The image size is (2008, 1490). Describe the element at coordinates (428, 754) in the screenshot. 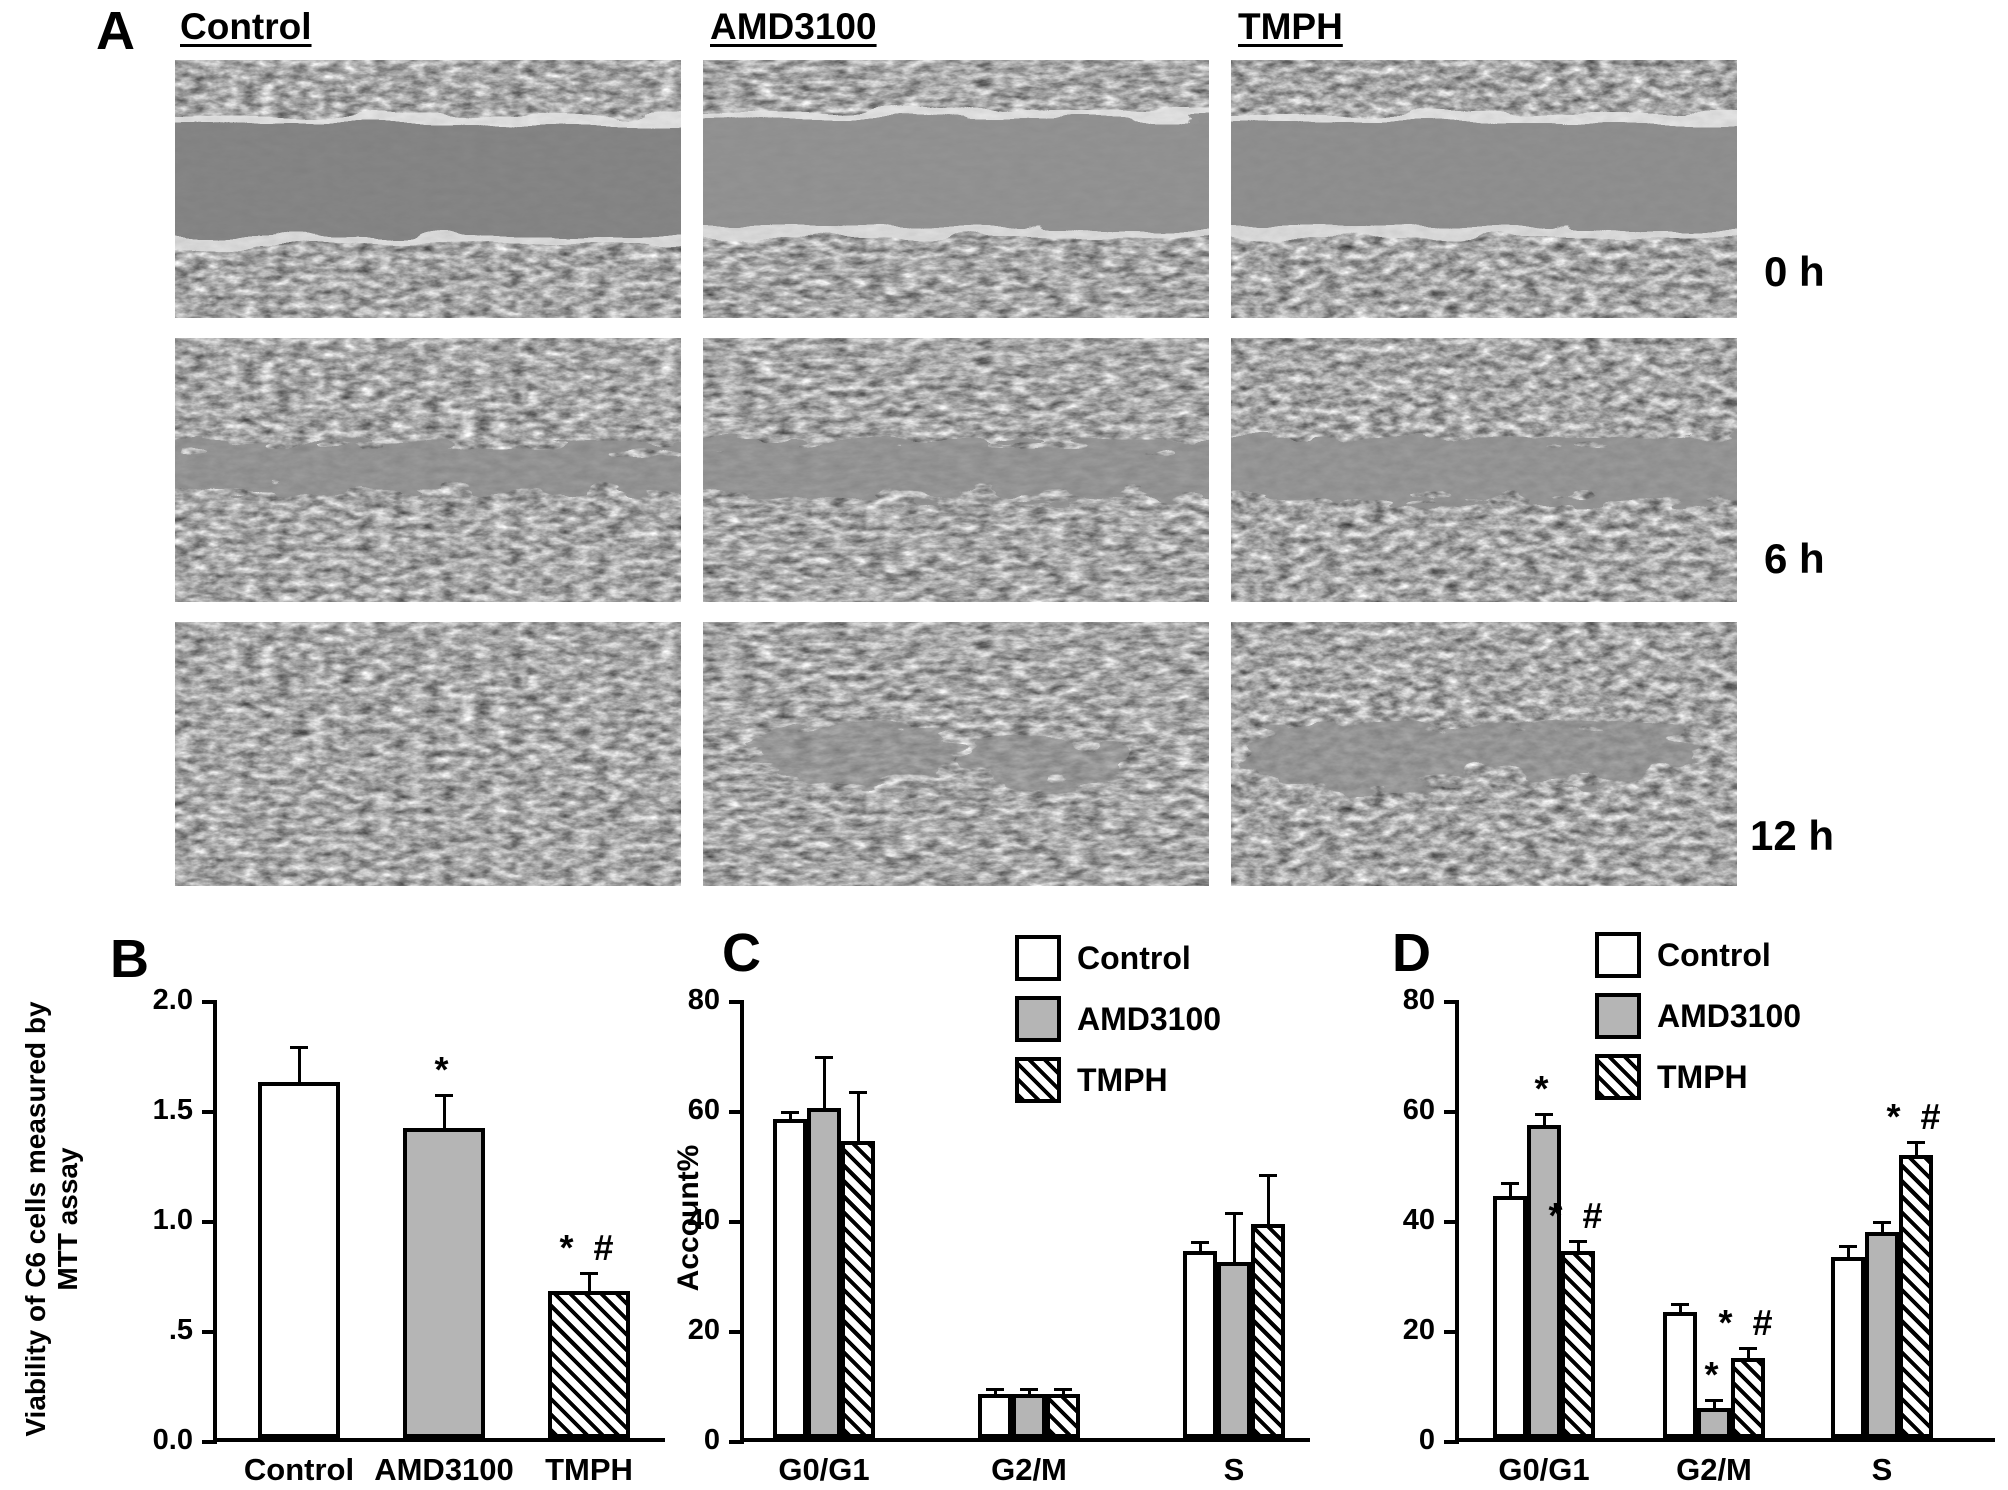

I see `micrograph-control-12h` at that location.